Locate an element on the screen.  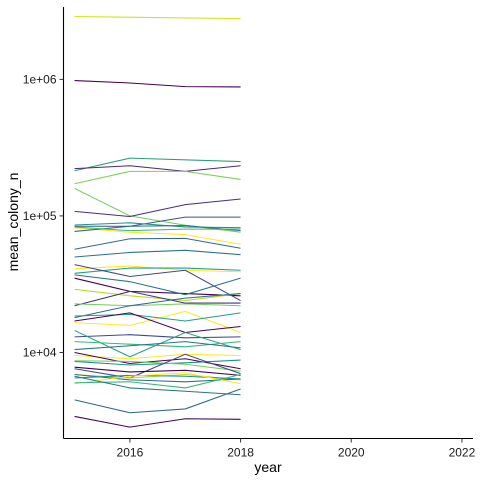
x-tick-label: 2016 is located at coordinates (130, 453).